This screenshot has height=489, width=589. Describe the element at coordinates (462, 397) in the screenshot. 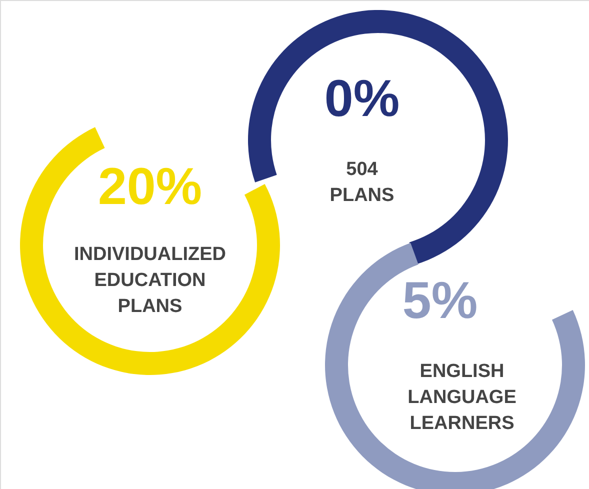

I see `category-label: ENGLISH LANGUAGE LEARNERS` at that location.